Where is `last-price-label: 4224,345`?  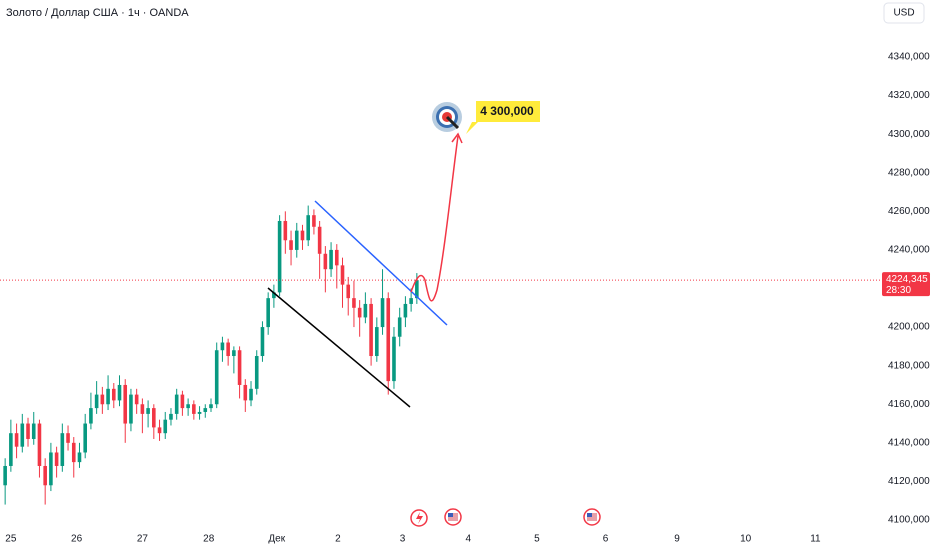
last-price-label: 4224,345 is located at coordinates (907, 279).